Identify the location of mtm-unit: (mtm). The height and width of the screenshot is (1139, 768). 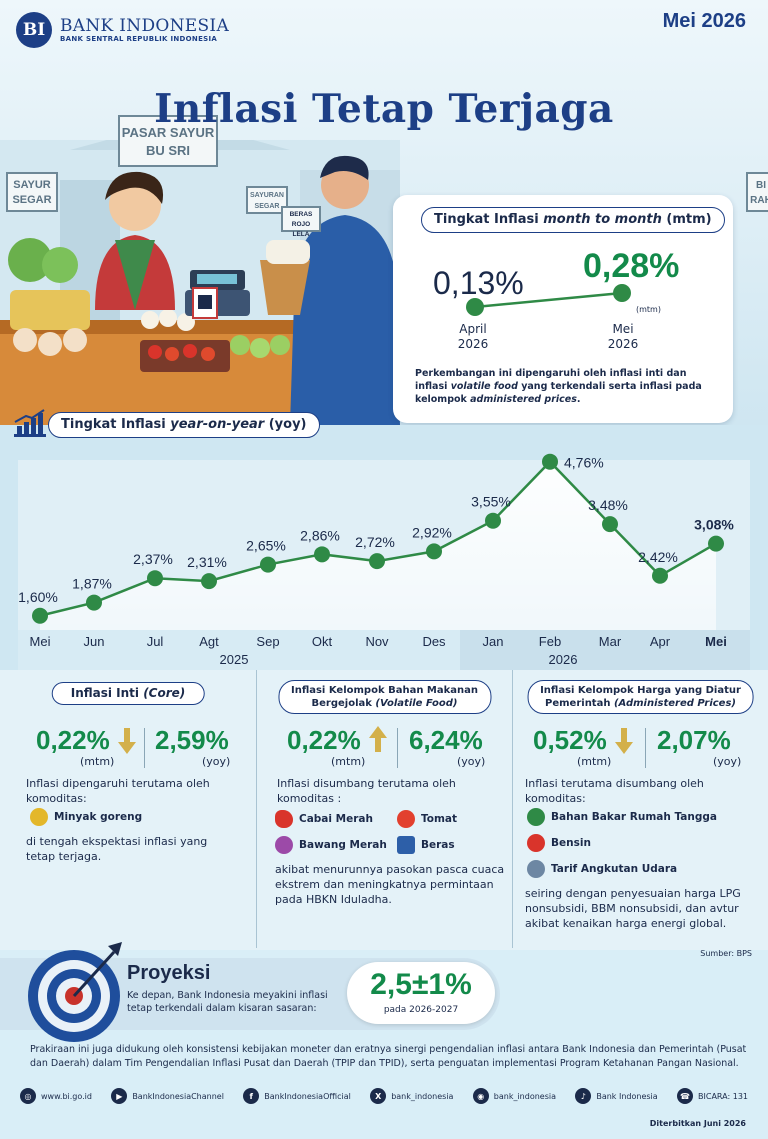
(648, 309).